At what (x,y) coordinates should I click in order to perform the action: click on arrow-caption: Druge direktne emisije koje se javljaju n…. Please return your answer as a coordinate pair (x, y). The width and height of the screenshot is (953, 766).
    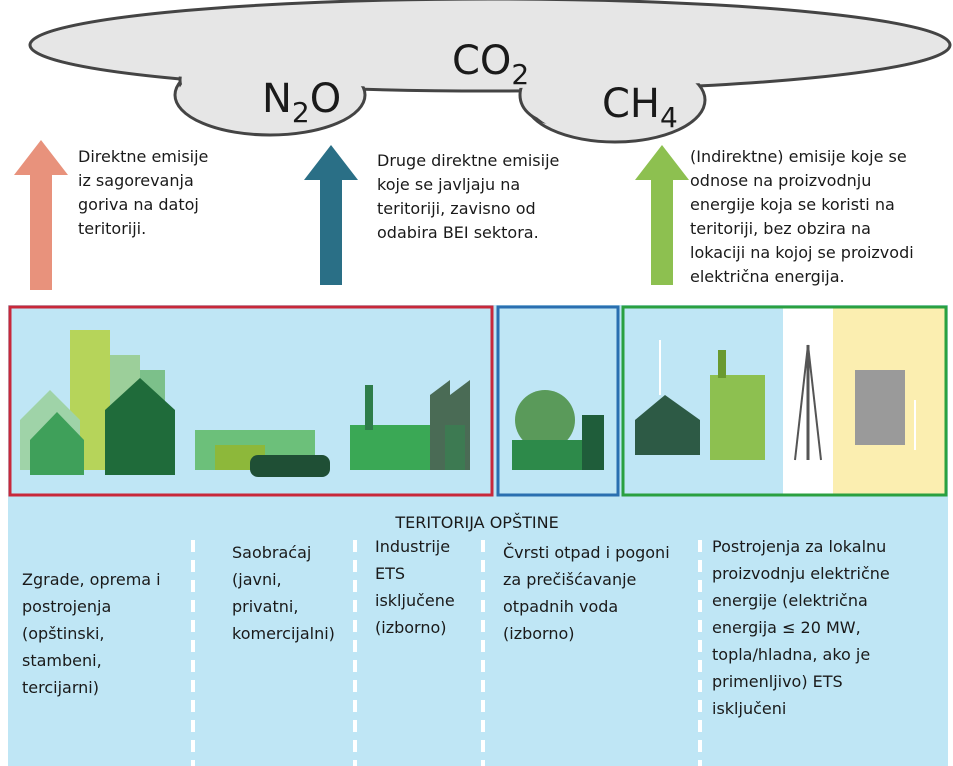
    Looking at the image, I should click on (468, 196).